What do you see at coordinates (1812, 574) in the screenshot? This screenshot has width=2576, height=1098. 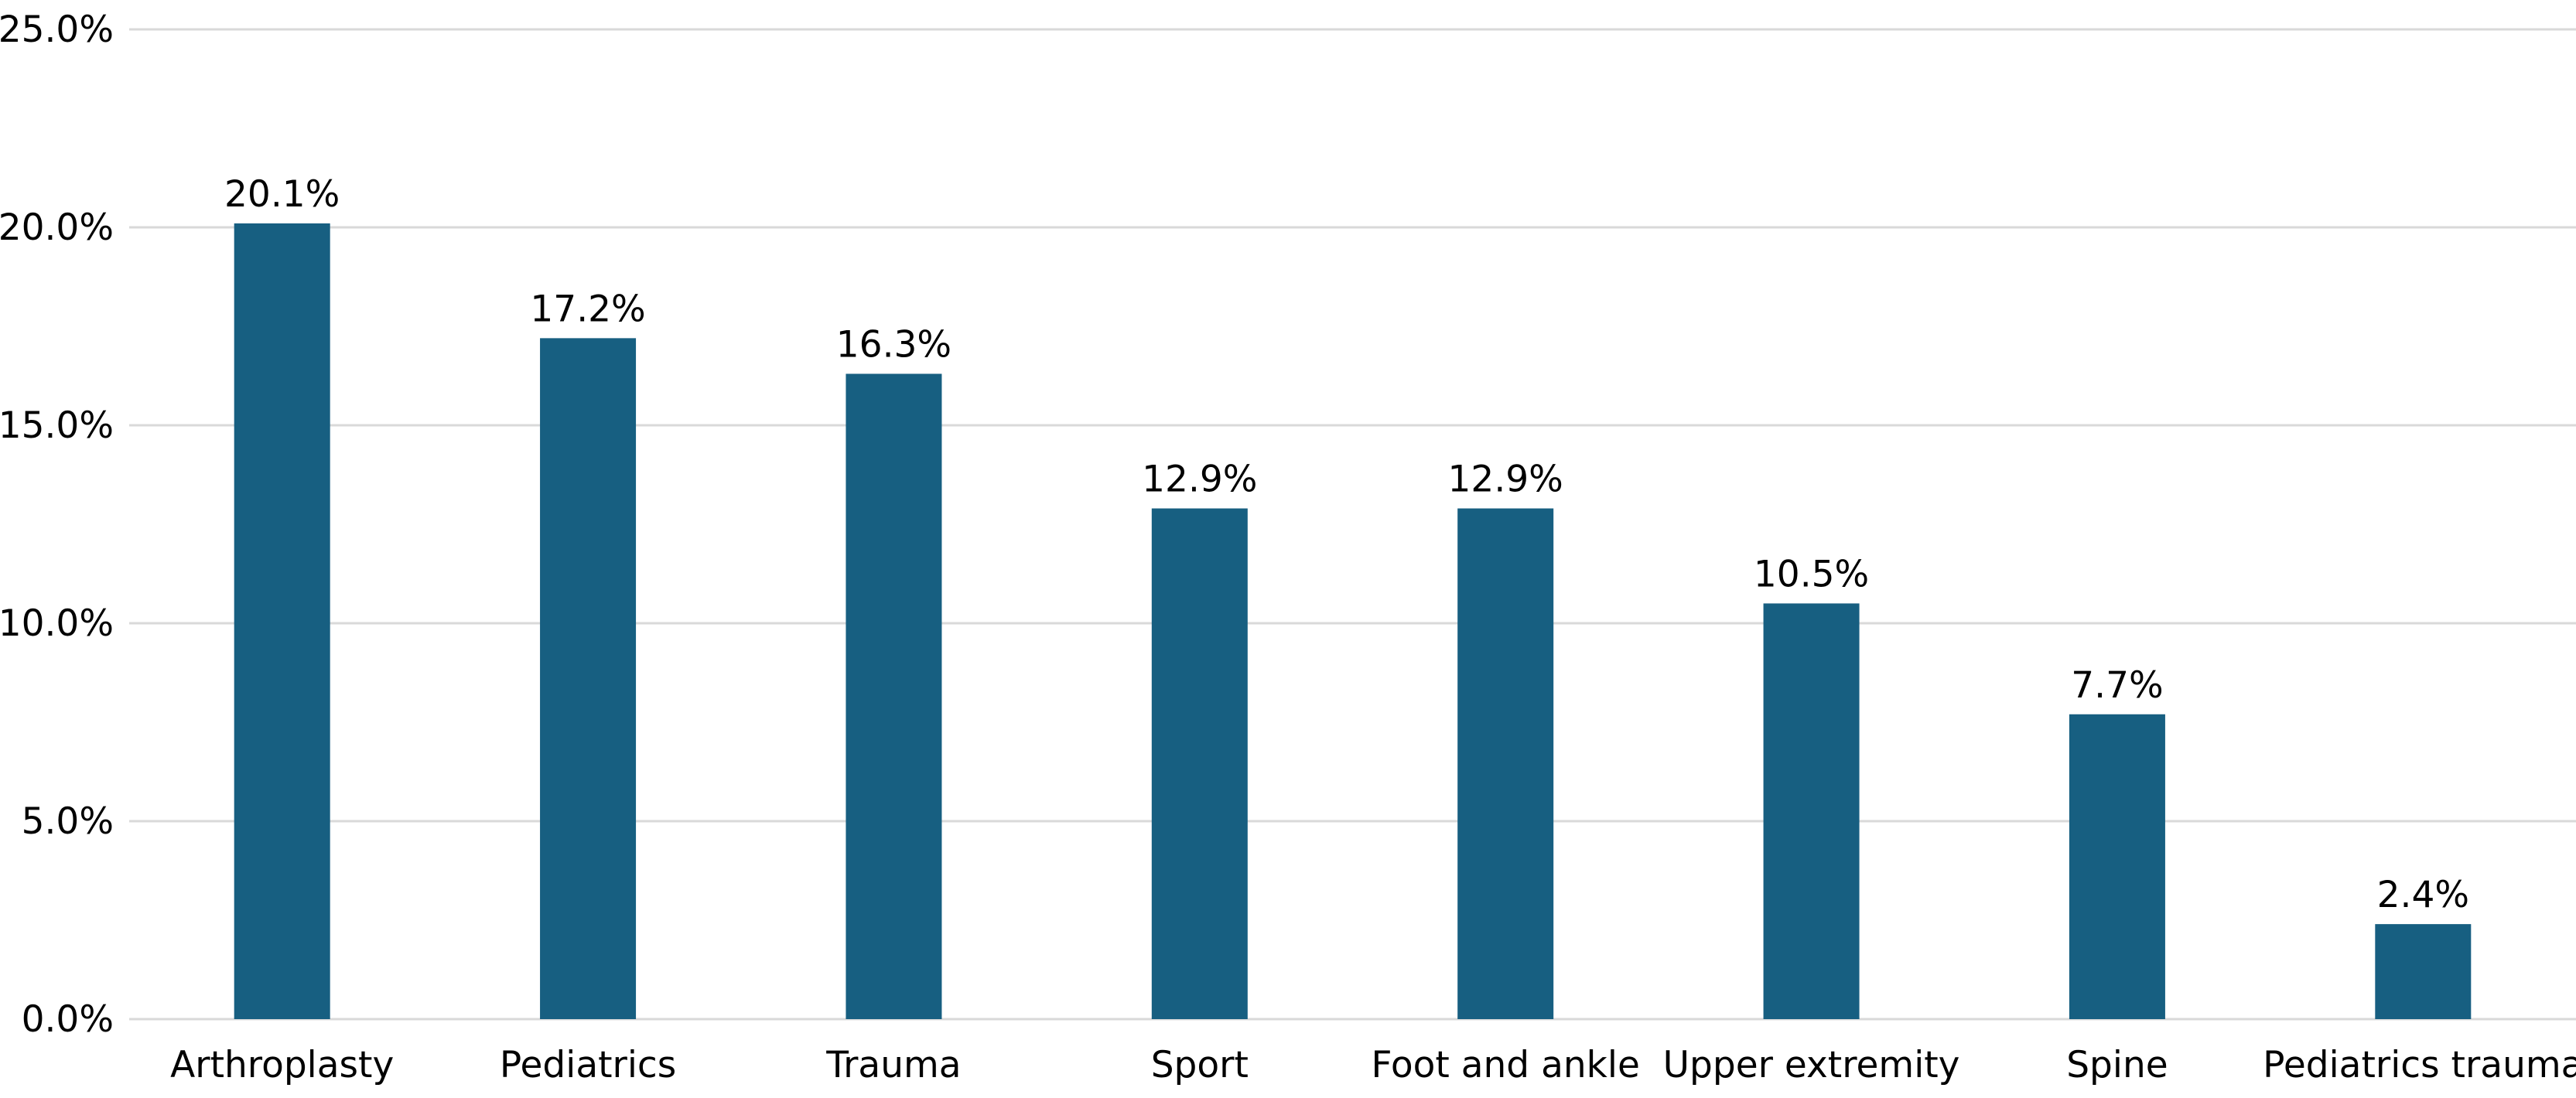 I see `data-label: 10.5%` at bounding box center [1812, 574].